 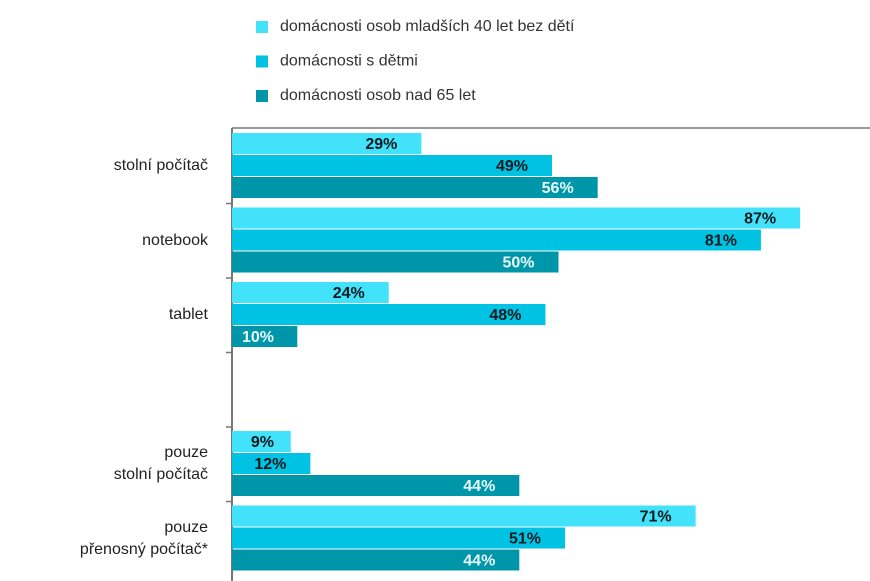 I want to click on value-label: 9%, so click(x=262, y=442).